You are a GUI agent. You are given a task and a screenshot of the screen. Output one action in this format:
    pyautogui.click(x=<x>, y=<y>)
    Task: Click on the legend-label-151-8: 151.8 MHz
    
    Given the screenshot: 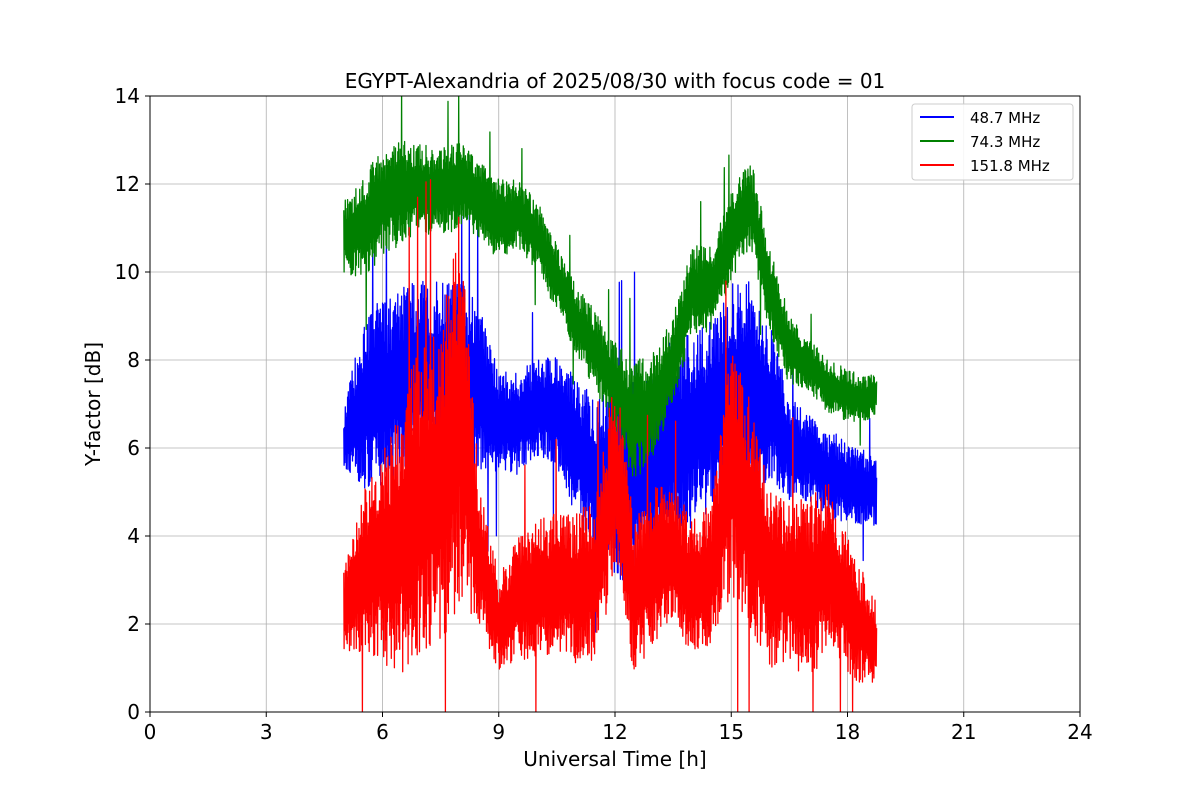 What is the action you would take?
    pyautogui.click(x=1010, y=166)
    